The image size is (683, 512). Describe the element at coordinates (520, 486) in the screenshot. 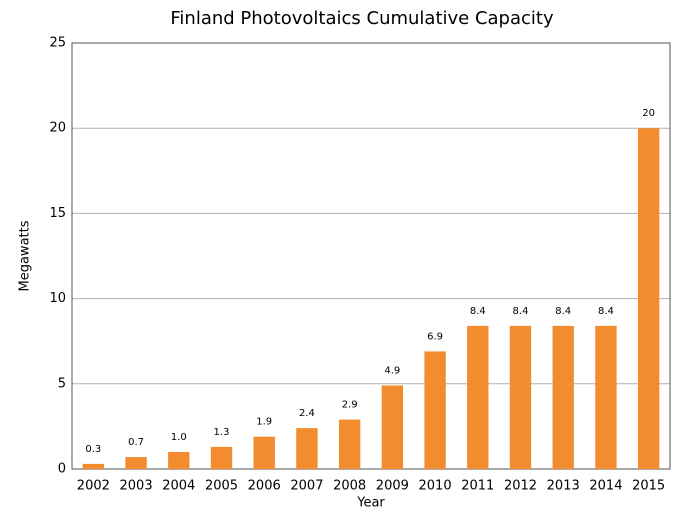

I see `x-tick-label: 2012` at that location.